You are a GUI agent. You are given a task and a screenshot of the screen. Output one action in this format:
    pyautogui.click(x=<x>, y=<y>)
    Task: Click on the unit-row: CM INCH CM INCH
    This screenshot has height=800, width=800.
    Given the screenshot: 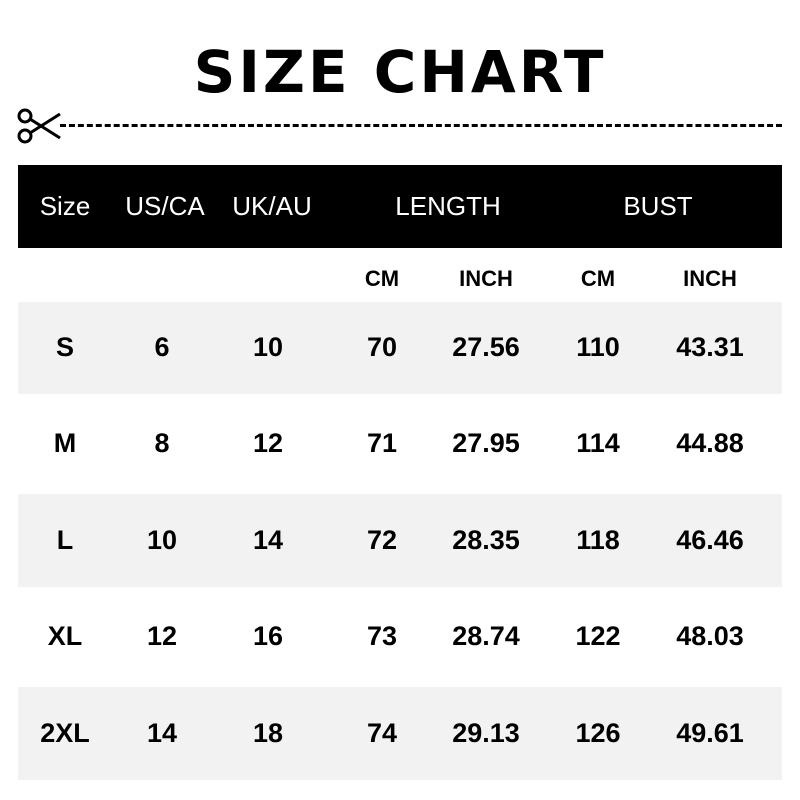 What is the action you would take?
    pyautogui.click(x=400, y=276)
    